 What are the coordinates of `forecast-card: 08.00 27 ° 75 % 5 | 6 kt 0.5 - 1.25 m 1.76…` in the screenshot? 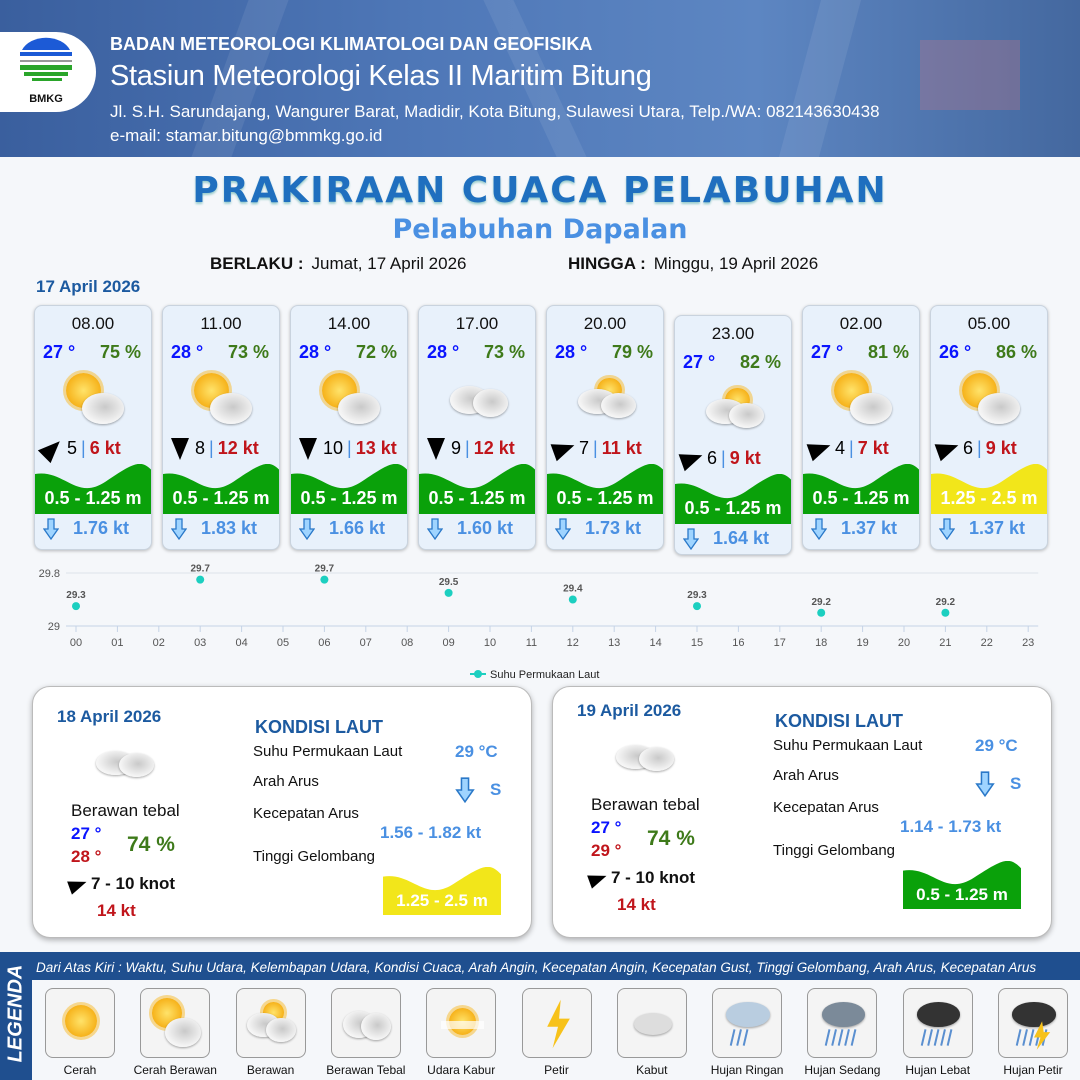 It's located at (93, 427).